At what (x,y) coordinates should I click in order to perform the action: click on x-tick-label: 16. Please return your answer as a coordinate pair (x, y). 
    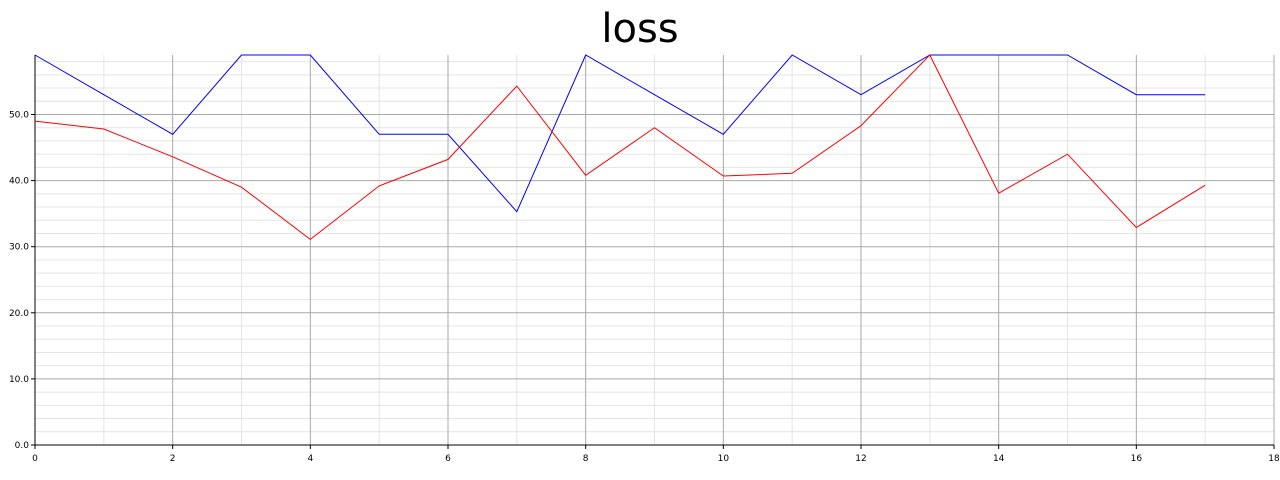
    Looking at the image, I should click on (1137, 459).